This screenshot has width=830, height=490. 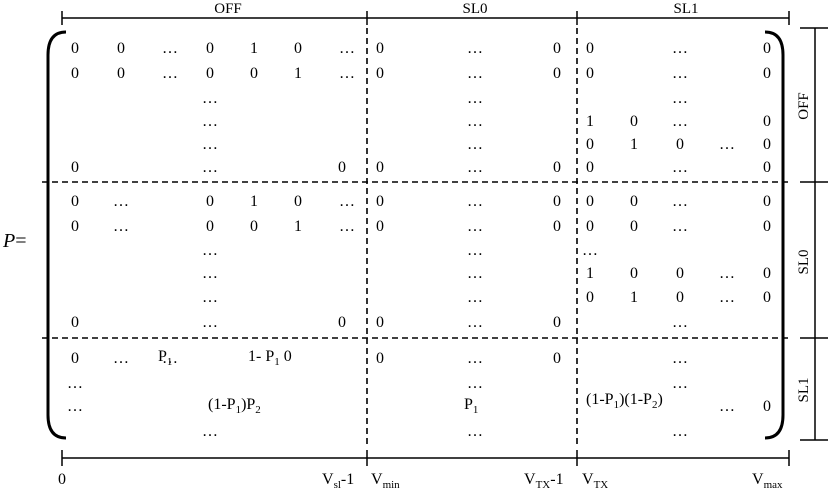 What do you see at coordinates (471, 406) in the screenshot?
I see `matrix-entry-p1-sl0: P1` at bounding box center [471, 406].